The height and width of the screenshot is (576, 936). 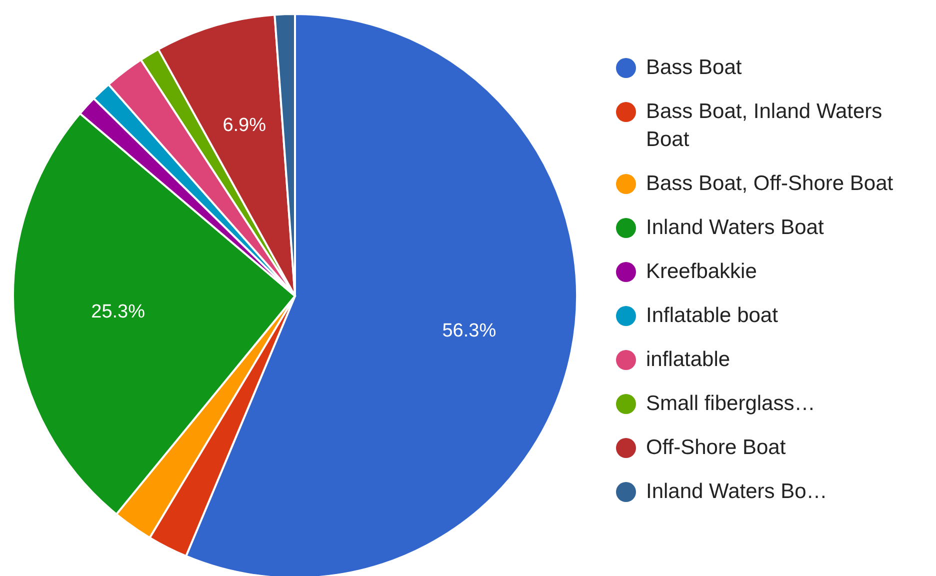 What do you see at coordinates (118, 312) in the screenshot?
I see `data-label: 25.3%` at bounding box center [118, 312].